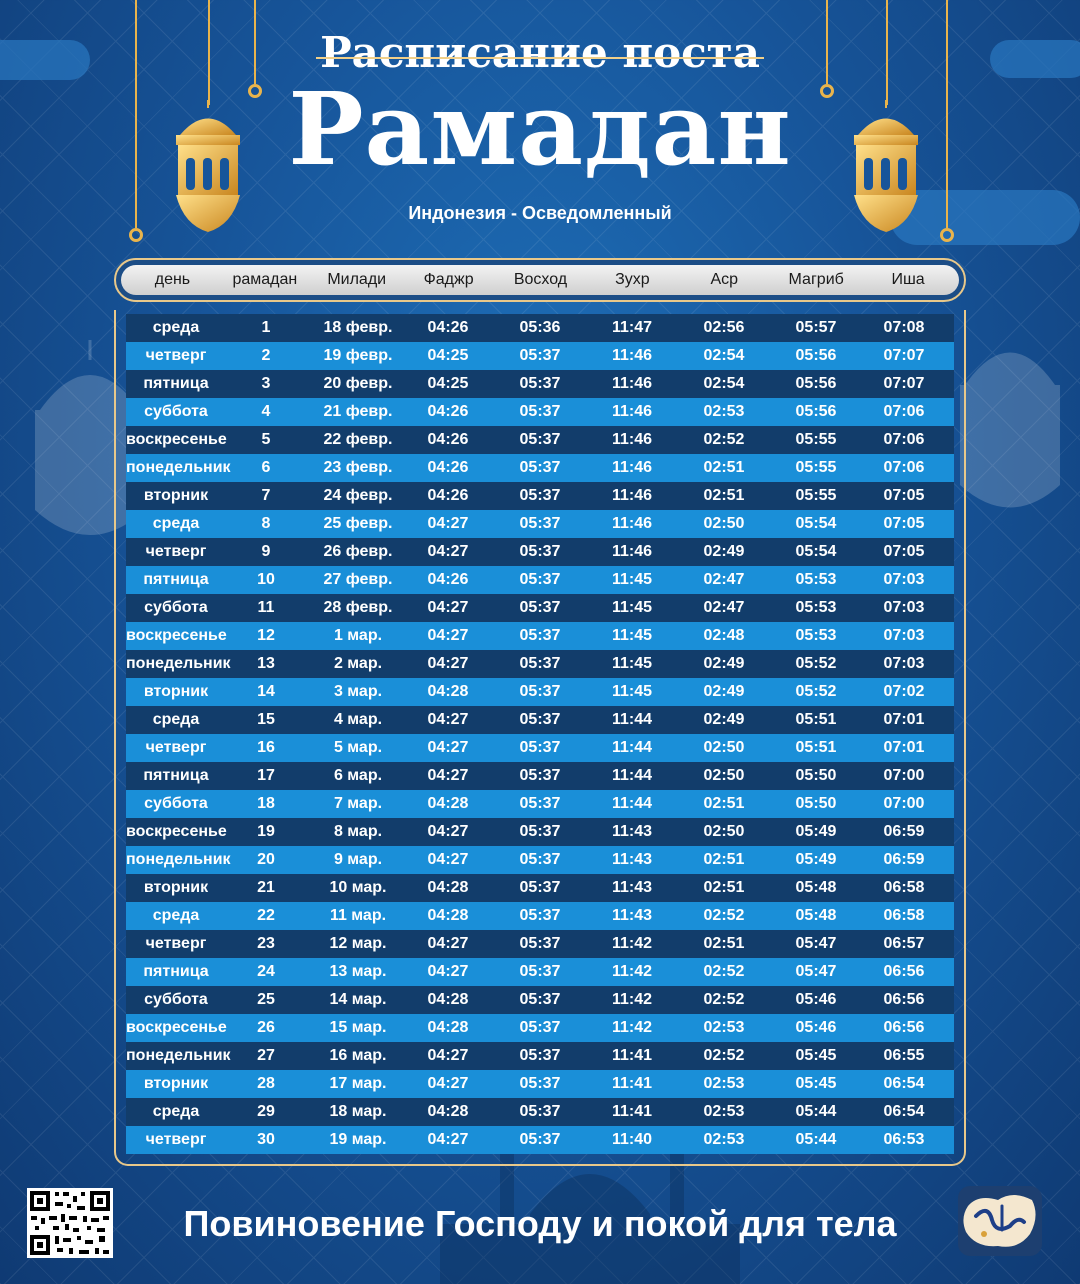 Image resolution: width=1080 pixels, height=1284 pixels. I want to click on cell-isha: 07:05, so click(904, 495).